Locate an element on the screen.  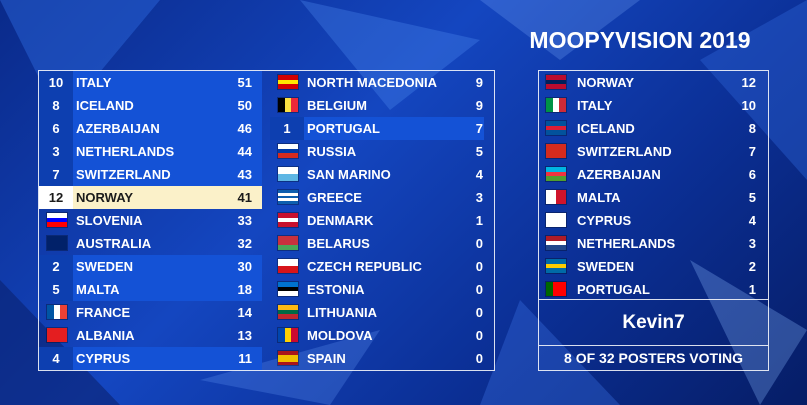
score: 11 is located at coordinates (245, 358).